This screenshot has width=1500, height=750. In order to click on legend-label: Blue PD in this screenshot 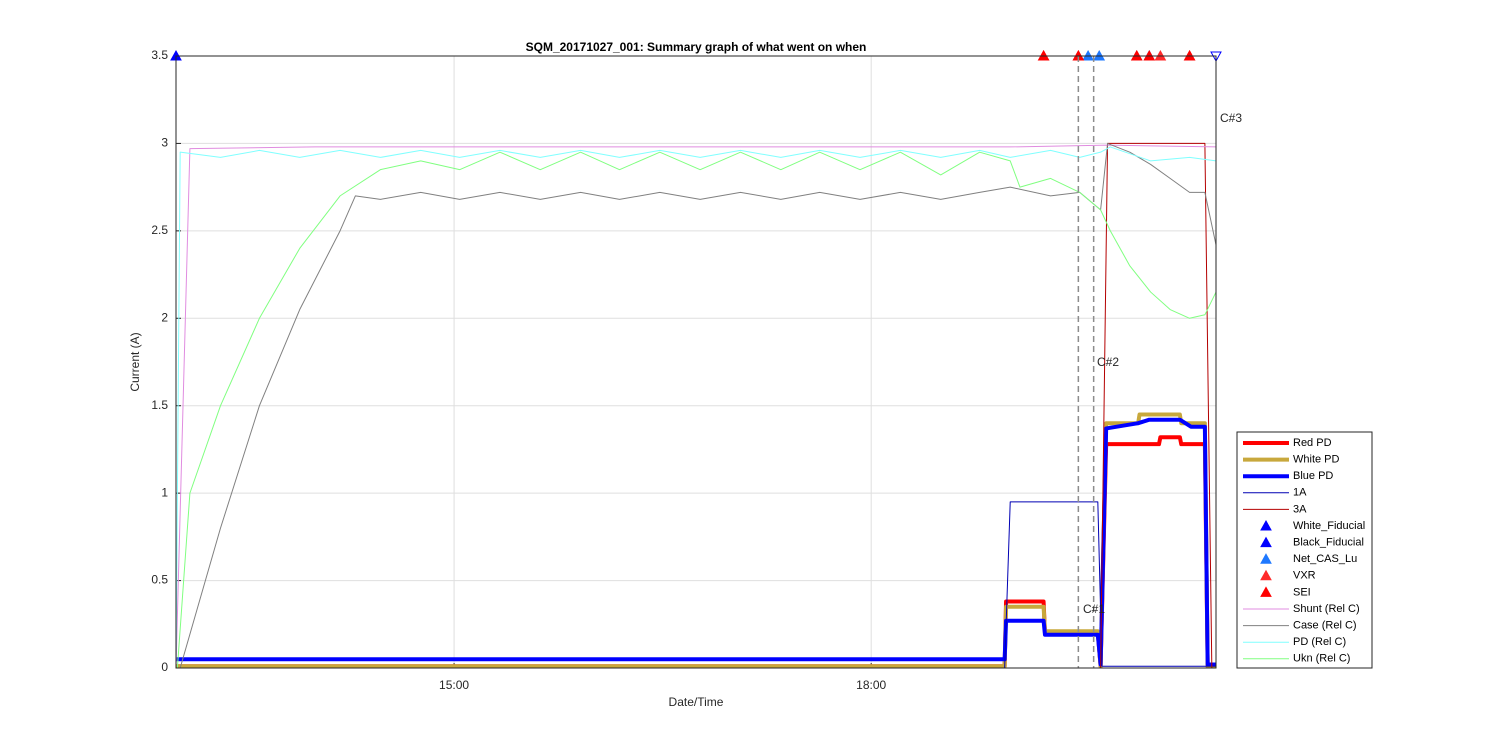, I will do `click(1313, 476)`.